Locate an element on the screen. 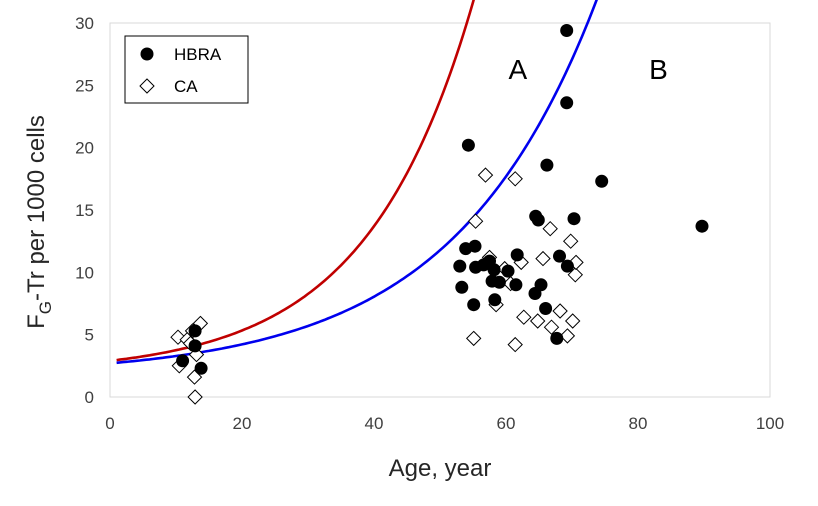  x-tick-label: 60 is located at coordinates (506, 423).